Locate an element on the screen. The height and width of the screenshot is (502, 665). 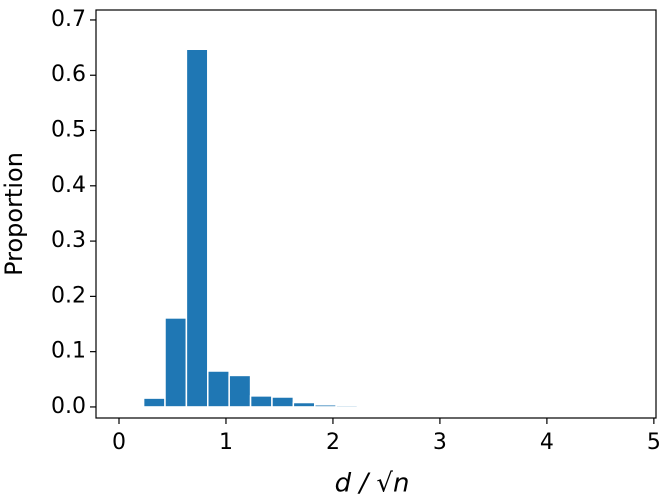
x-tick-label: 0 is located at coordinates (119, 442).